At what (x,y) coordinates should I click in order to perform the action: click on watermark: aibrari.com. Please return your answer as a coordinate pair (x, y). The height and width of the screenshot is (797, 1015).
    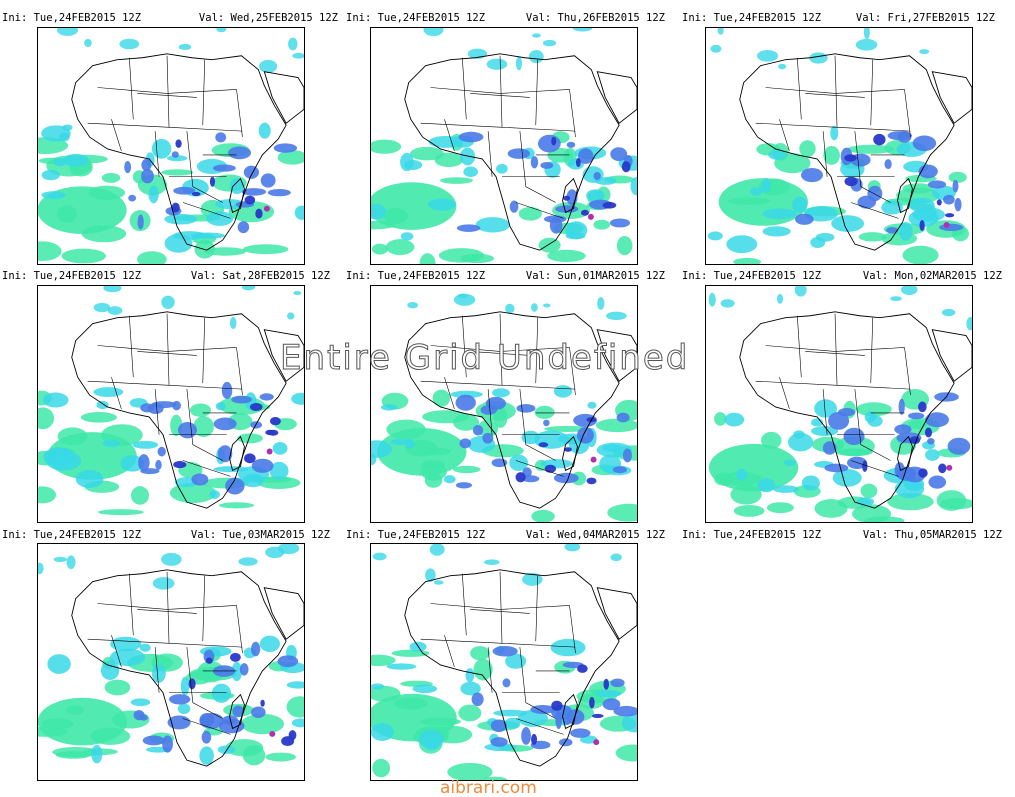
    Looking at the image, I should click on (488, 787).